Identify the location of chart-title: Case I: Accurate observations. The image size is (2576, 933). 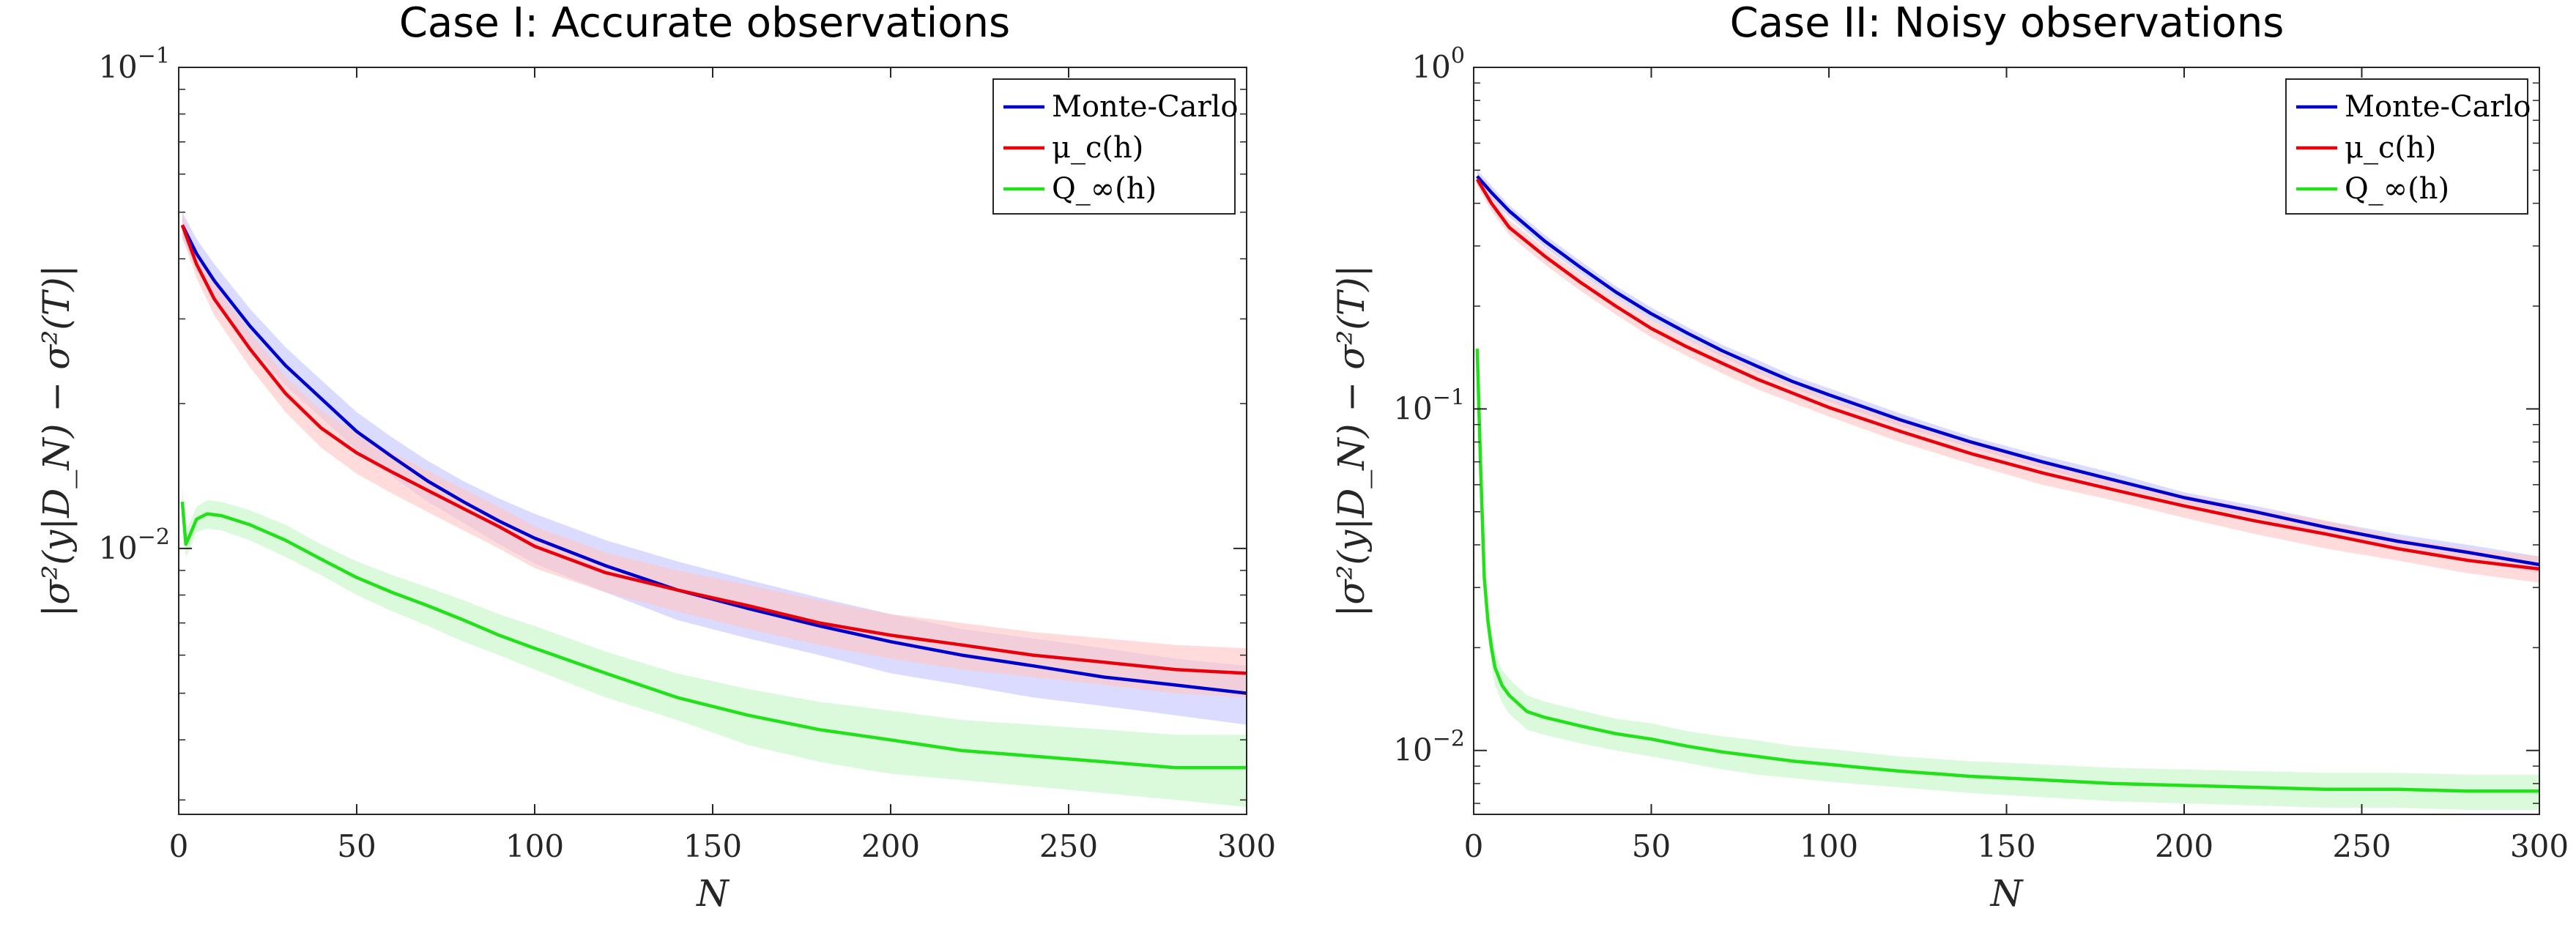
(704, 24).